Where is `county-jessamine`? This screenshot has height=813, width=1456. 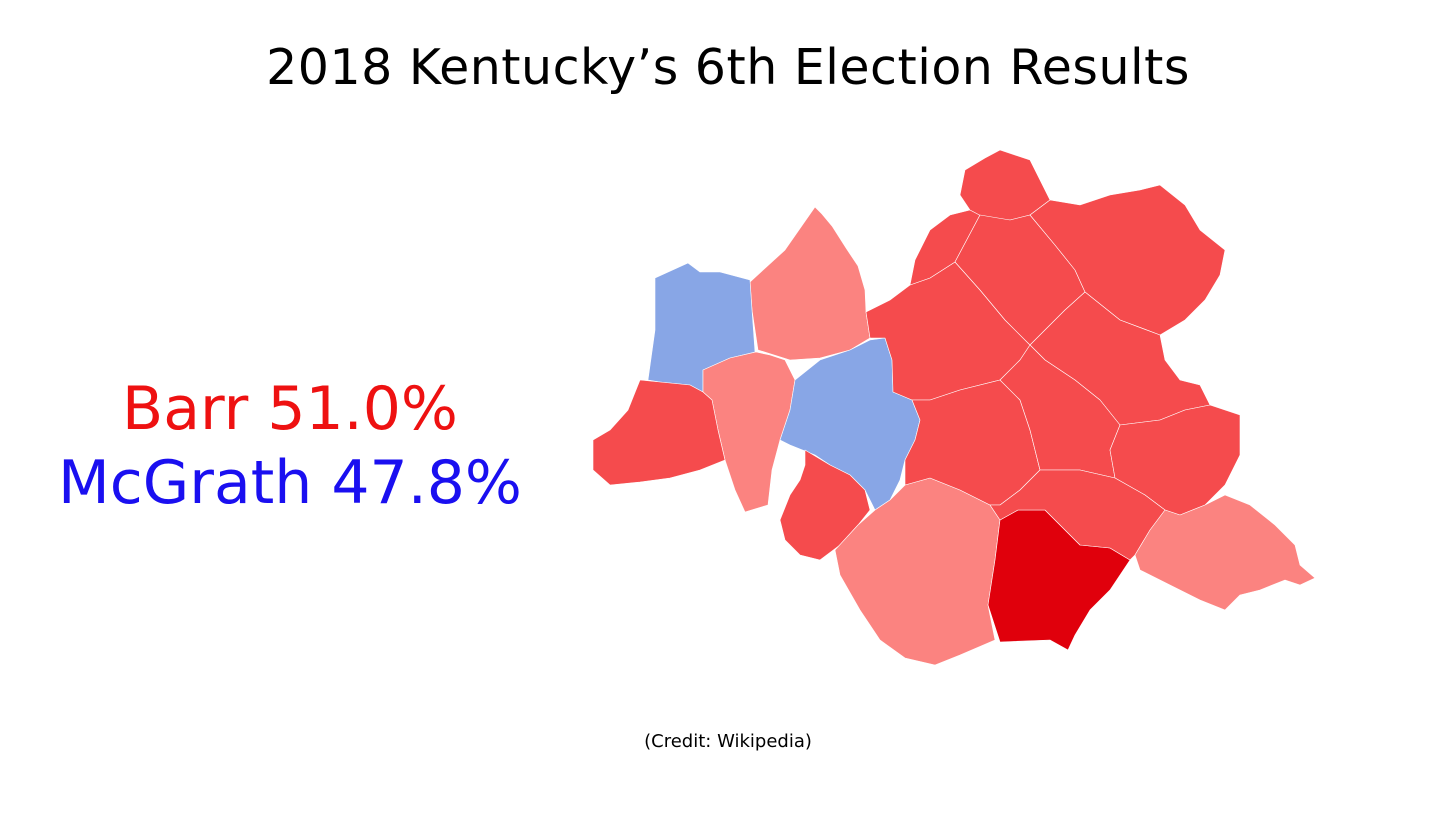 county-jessamine is located at coordinates (825, 505).